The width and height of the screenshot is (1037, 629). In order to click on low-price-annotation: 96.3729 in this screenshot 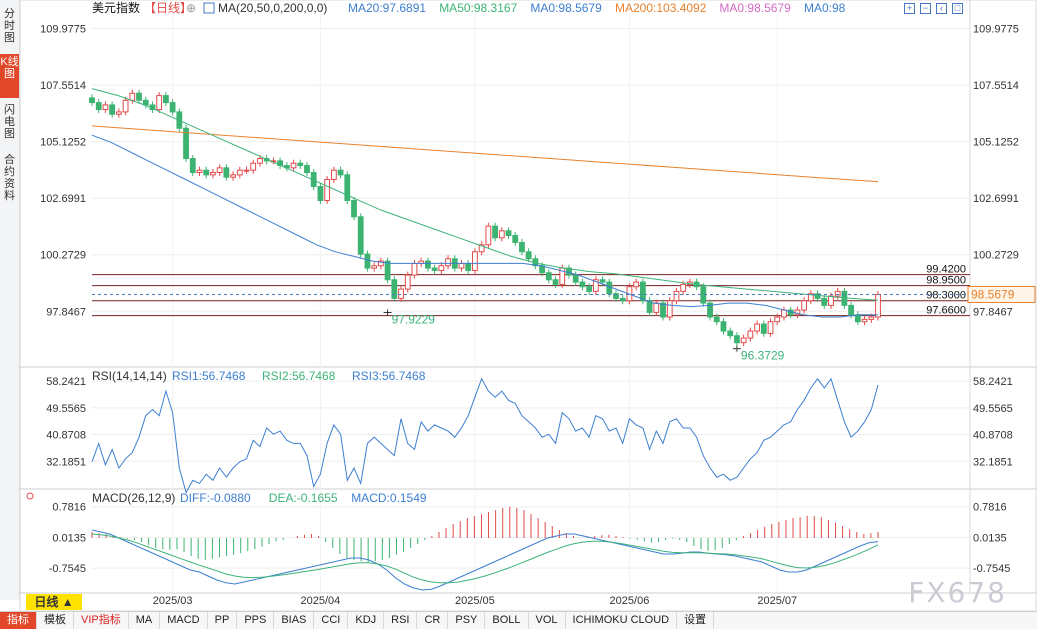, I will do `click(763, 356)`.